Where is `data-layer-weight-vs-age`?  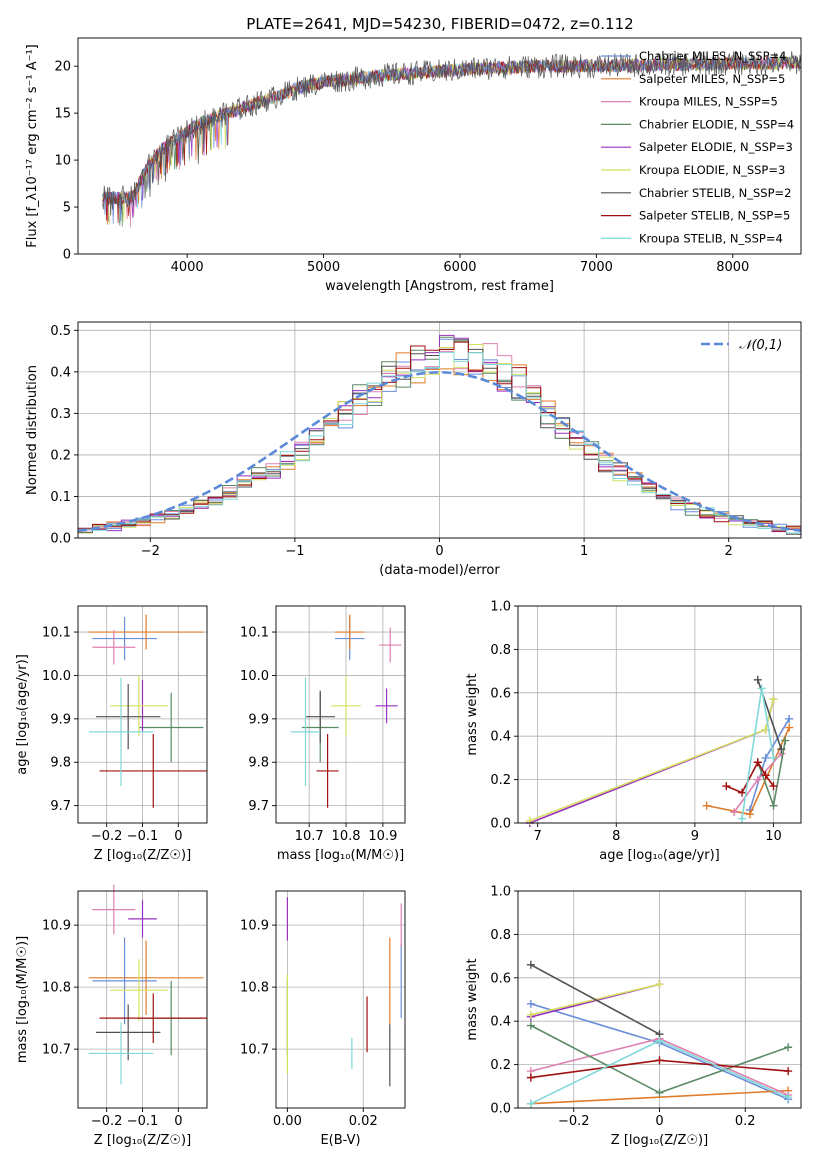
data-layer-weight-vs-age is located at coordinates (659, 751).